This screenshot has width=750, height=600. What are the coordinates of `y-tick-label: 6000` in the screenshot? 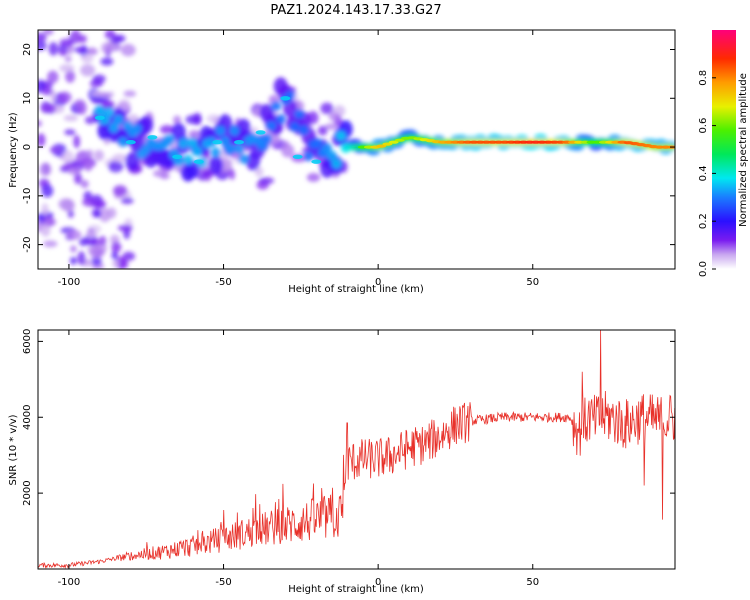 It's located at (27, 341).